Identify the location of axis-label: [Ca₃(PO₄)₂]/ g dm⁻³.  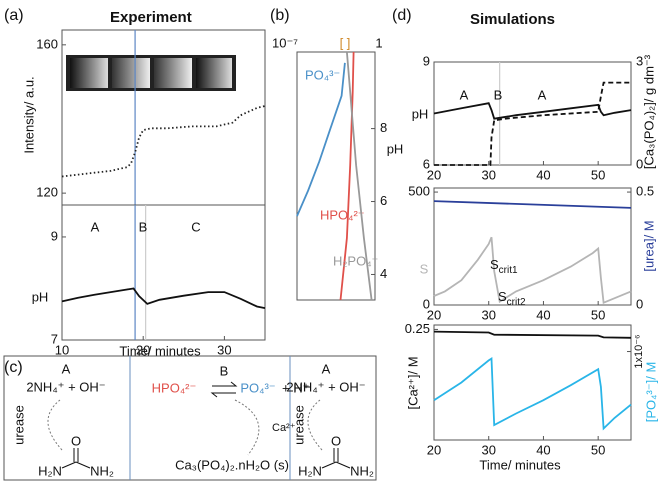
(648, 111).